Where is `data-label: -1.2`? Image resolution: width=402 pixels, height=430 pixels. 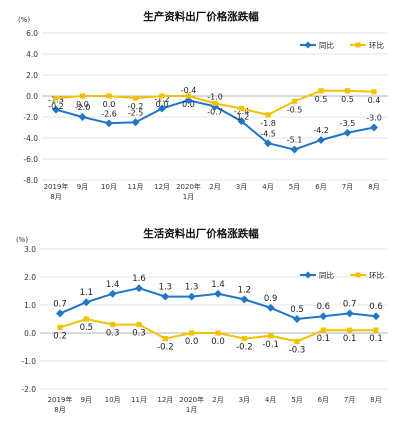 data-label: -1.2 is located at coordinates (242, 117).